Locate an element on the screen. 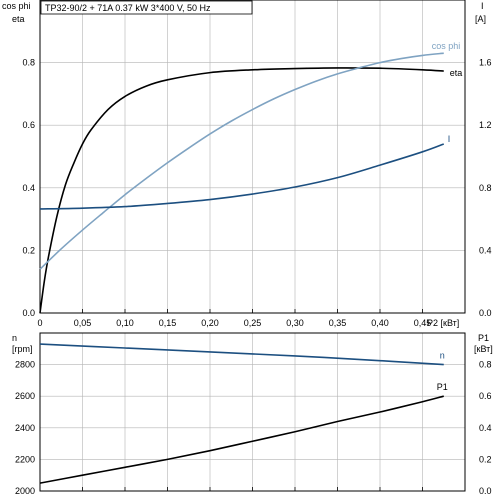  top-right-tick-label: 0.4 is located at coordinates (485, 250).